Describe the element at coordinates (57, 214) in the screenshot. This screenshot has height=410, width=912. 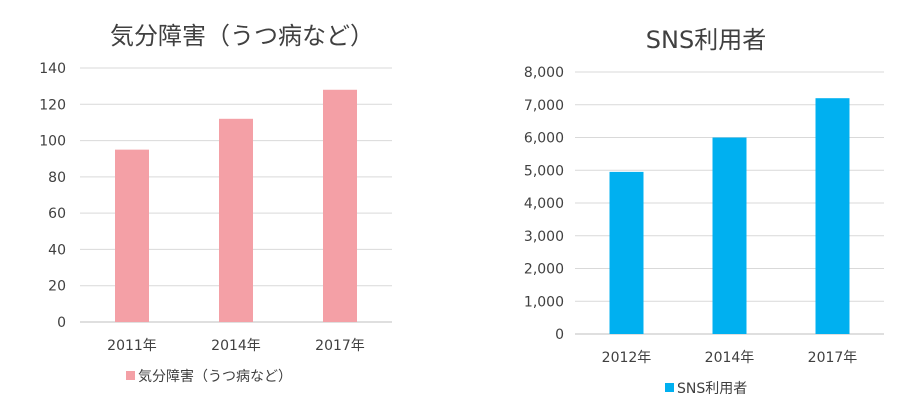
I see `y-tick-label: 60` at that location.